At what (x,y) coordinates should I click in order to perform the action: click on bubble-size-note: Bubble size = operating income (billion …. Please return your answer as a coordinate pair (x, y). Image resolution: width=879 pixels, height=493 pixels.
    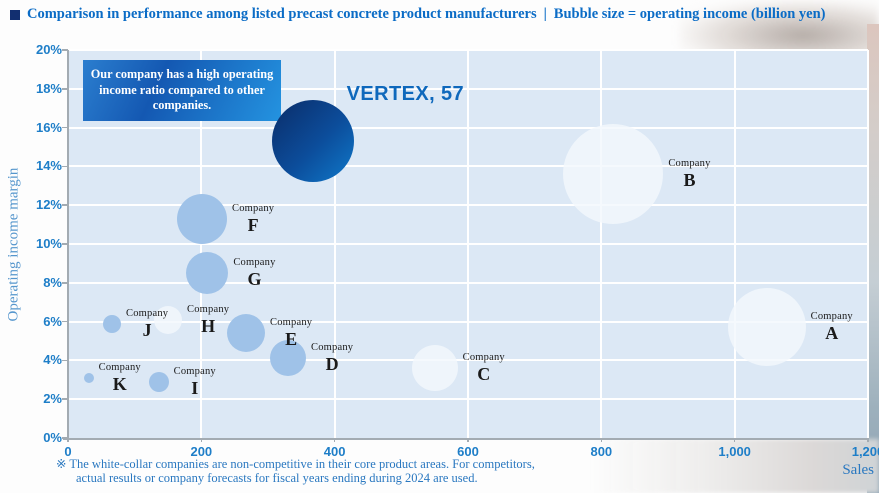
    Looking at the image, I should click on (689, 14).